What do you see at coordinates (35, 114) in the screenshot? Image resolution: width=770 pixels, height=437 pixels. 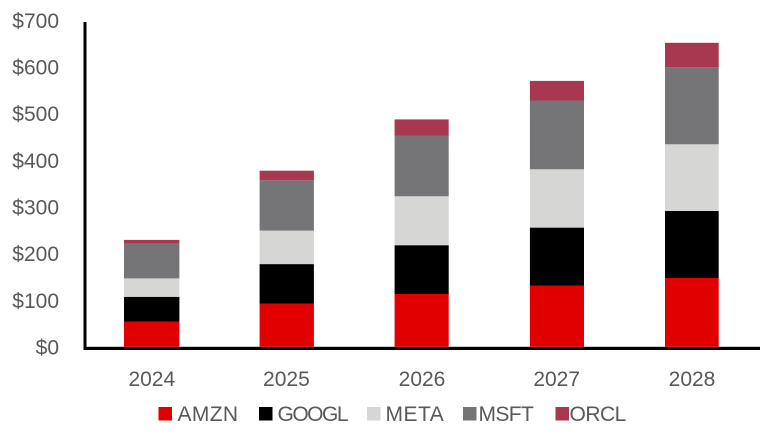 I see `svg-text: $500` at bounding box center [35, 114].